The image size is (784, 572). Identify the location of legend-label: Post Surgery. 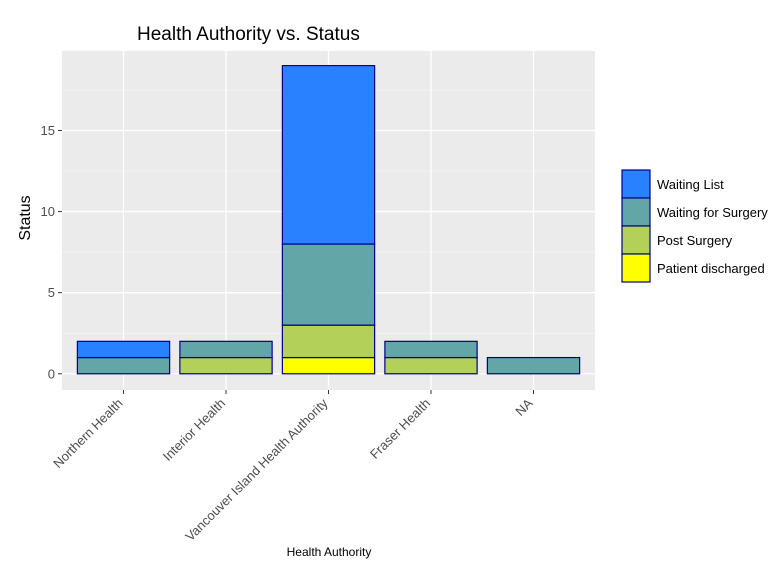
(695, 240).